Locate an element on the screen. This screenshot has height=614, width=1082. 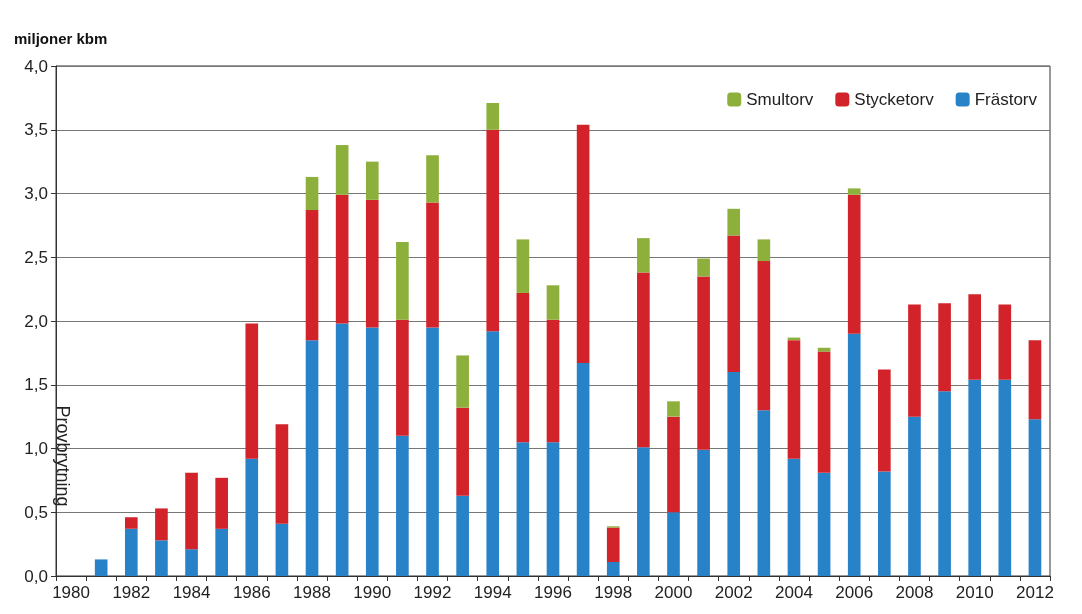
x-tick-label: 2002 is located at coordinates (733, 592).